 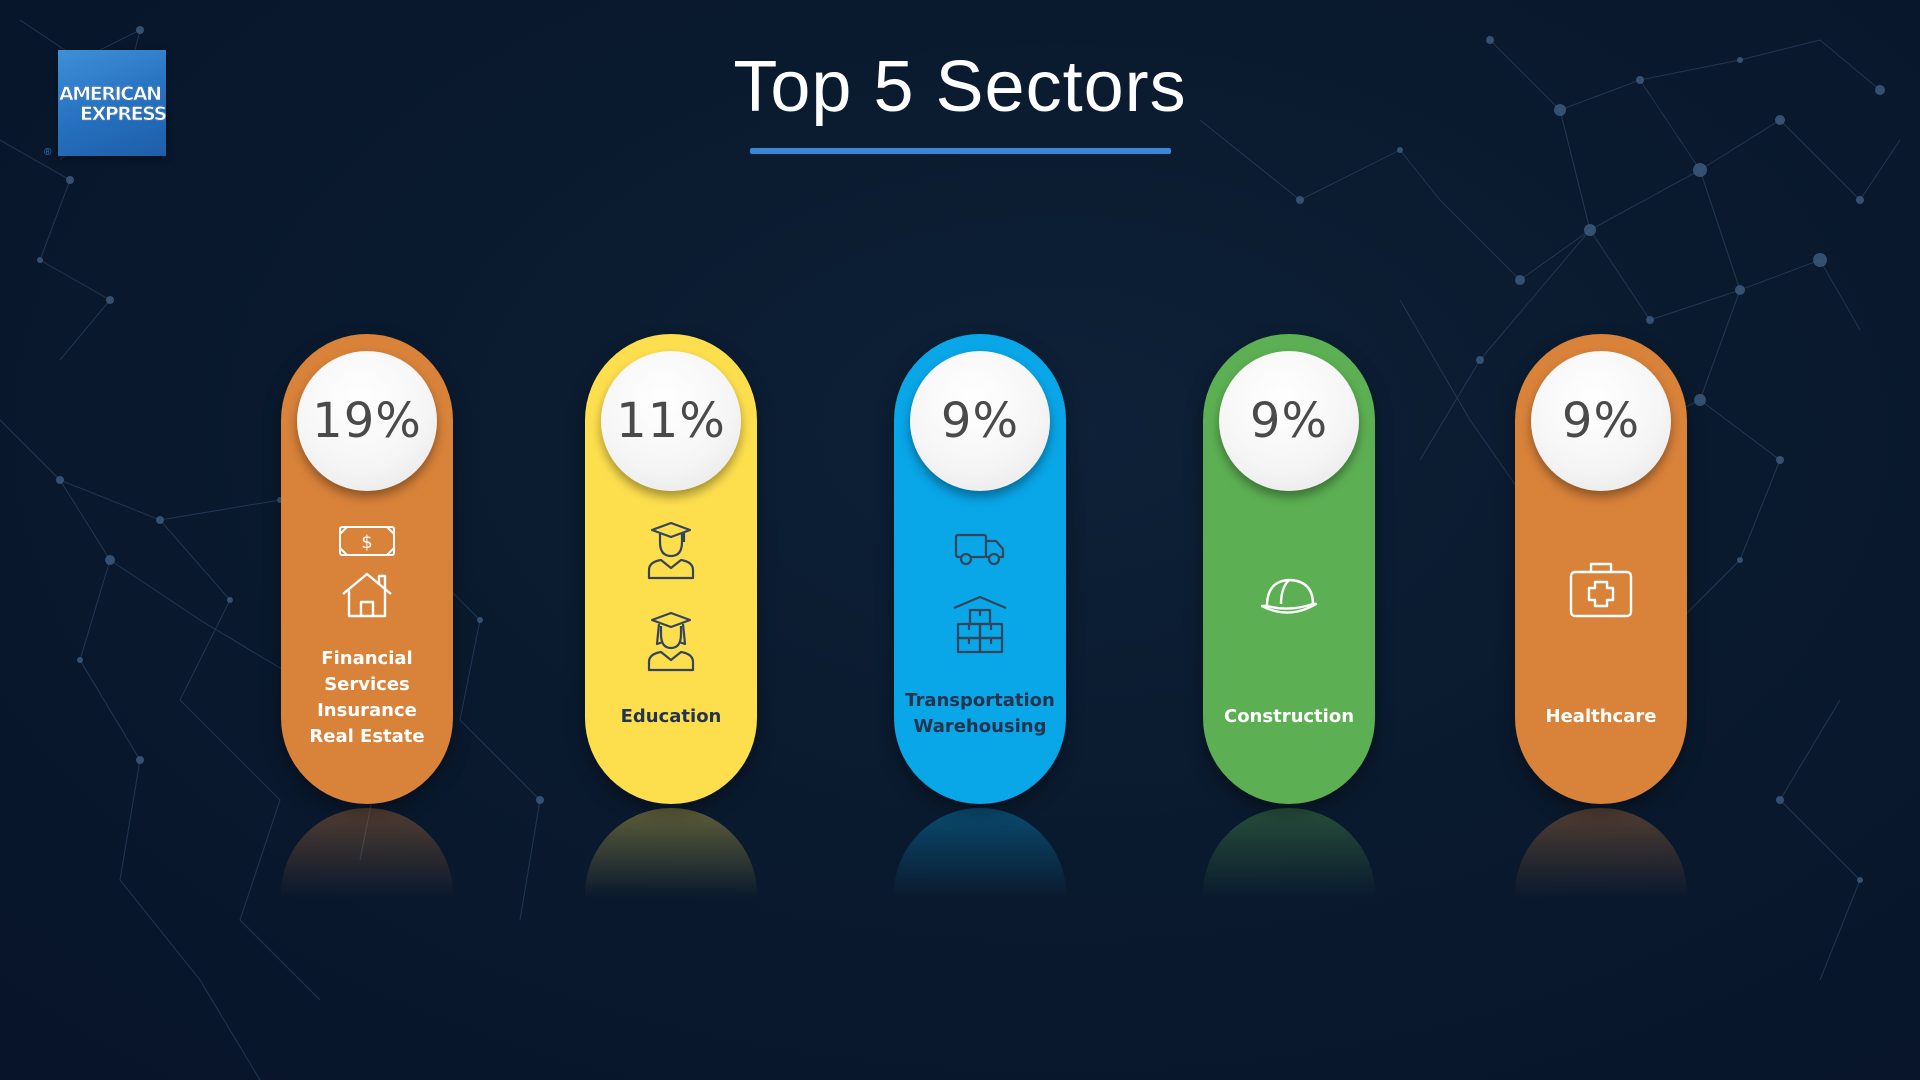 What do you see at coordinates (671, 641) in the screenshot?
I see `female-graduate-icon` at bounding box center [671, 641].